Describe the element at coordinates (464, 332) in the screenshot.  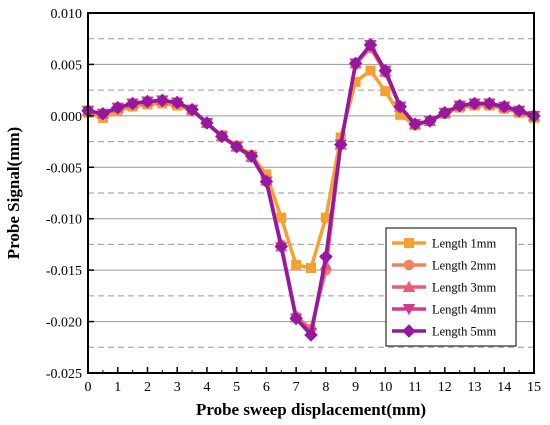
I see `legend-label: Length 5mm` at that location.